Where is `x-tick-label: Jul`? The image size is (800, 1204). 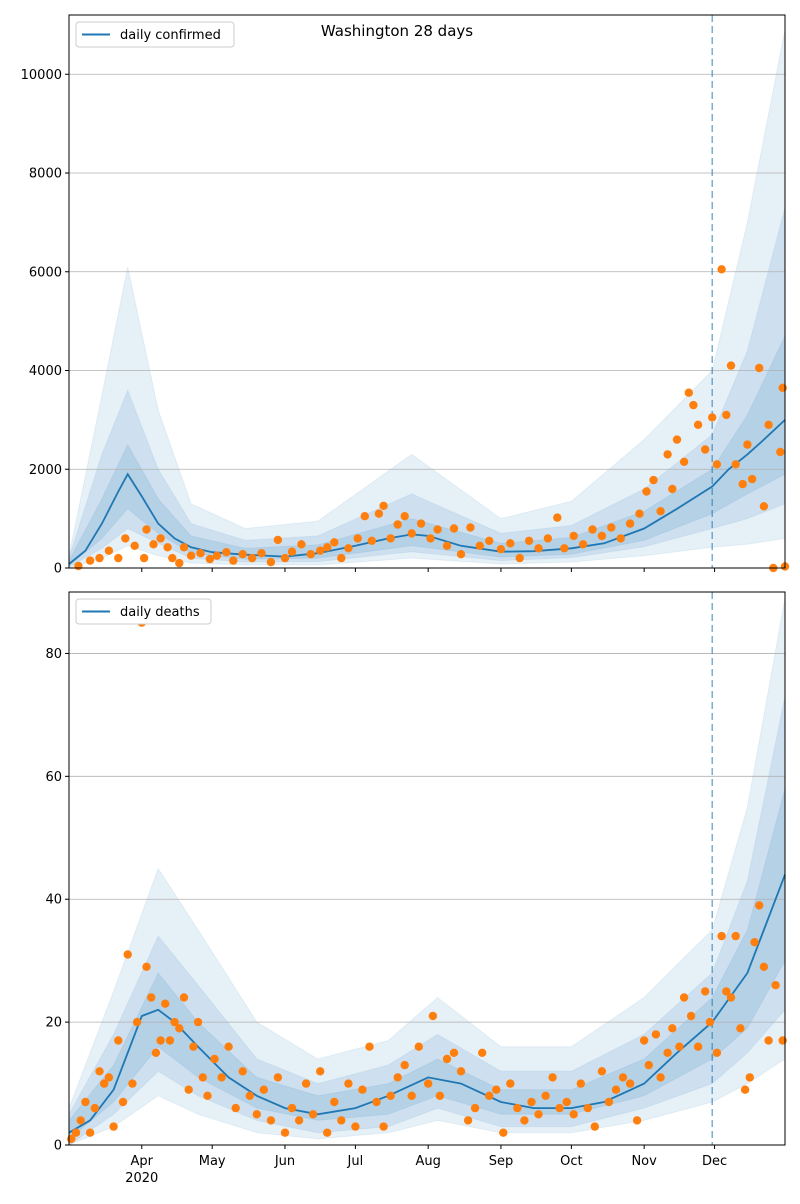
x-tick-label: Jul is located at coordinates (355, 1161).